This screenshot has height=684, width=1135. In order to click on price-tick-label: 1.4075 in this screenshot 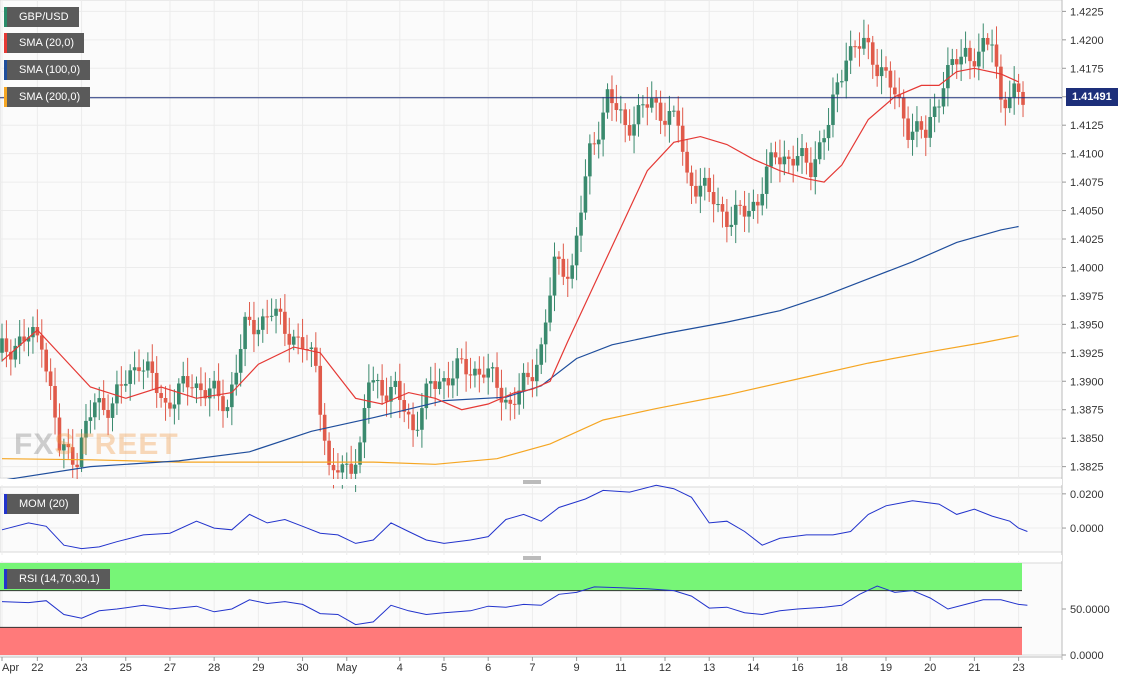, I will do `click(1087, 183)`.